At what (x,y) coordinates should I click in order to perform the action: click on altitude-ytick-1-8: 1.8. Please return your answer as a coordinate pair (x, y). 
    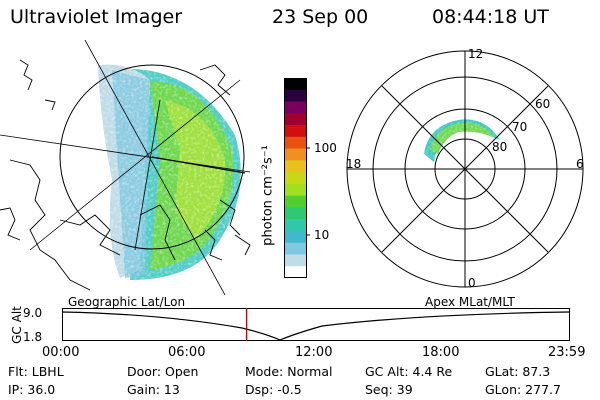
    Looking at the image, I should click on (33, 337).